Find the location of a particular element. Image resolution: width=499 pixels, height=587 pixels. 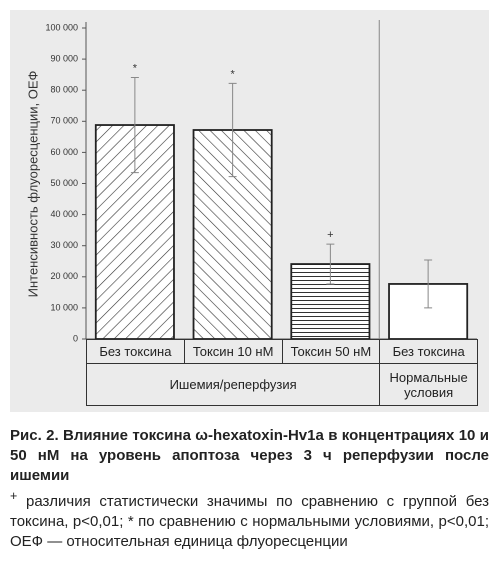

y-tick-label: 100 000 is located at coordinates (61, 27).